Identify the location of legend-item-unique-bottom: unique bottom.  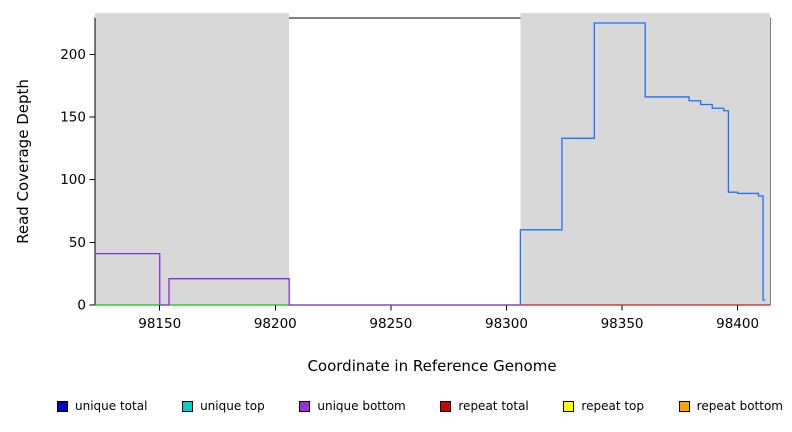
(352, 406).